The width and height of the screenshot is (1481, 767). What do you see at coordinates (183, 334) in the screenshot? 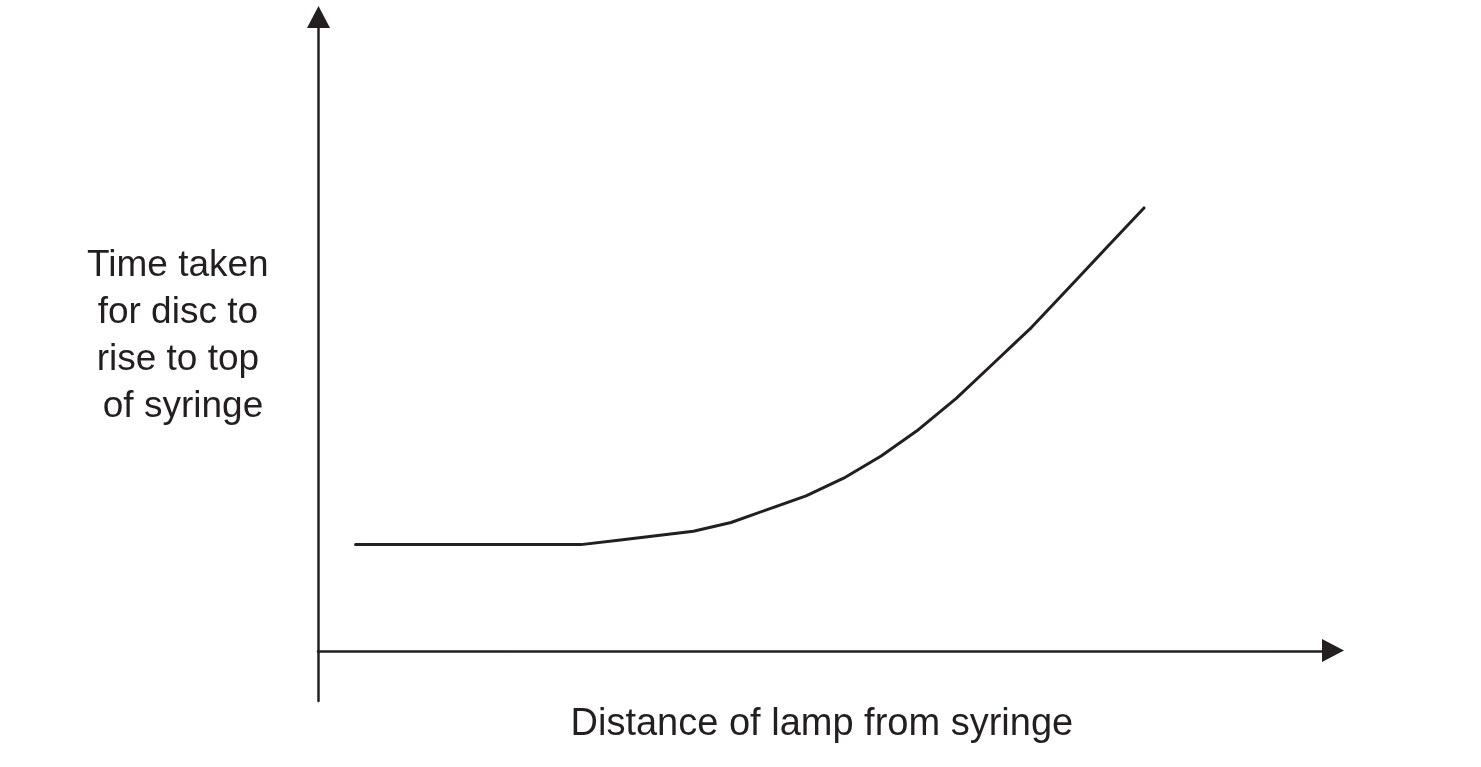
I see `y-axis-title: Time taken for disc to rise to top of syringe` at bounding box center [183, 334].